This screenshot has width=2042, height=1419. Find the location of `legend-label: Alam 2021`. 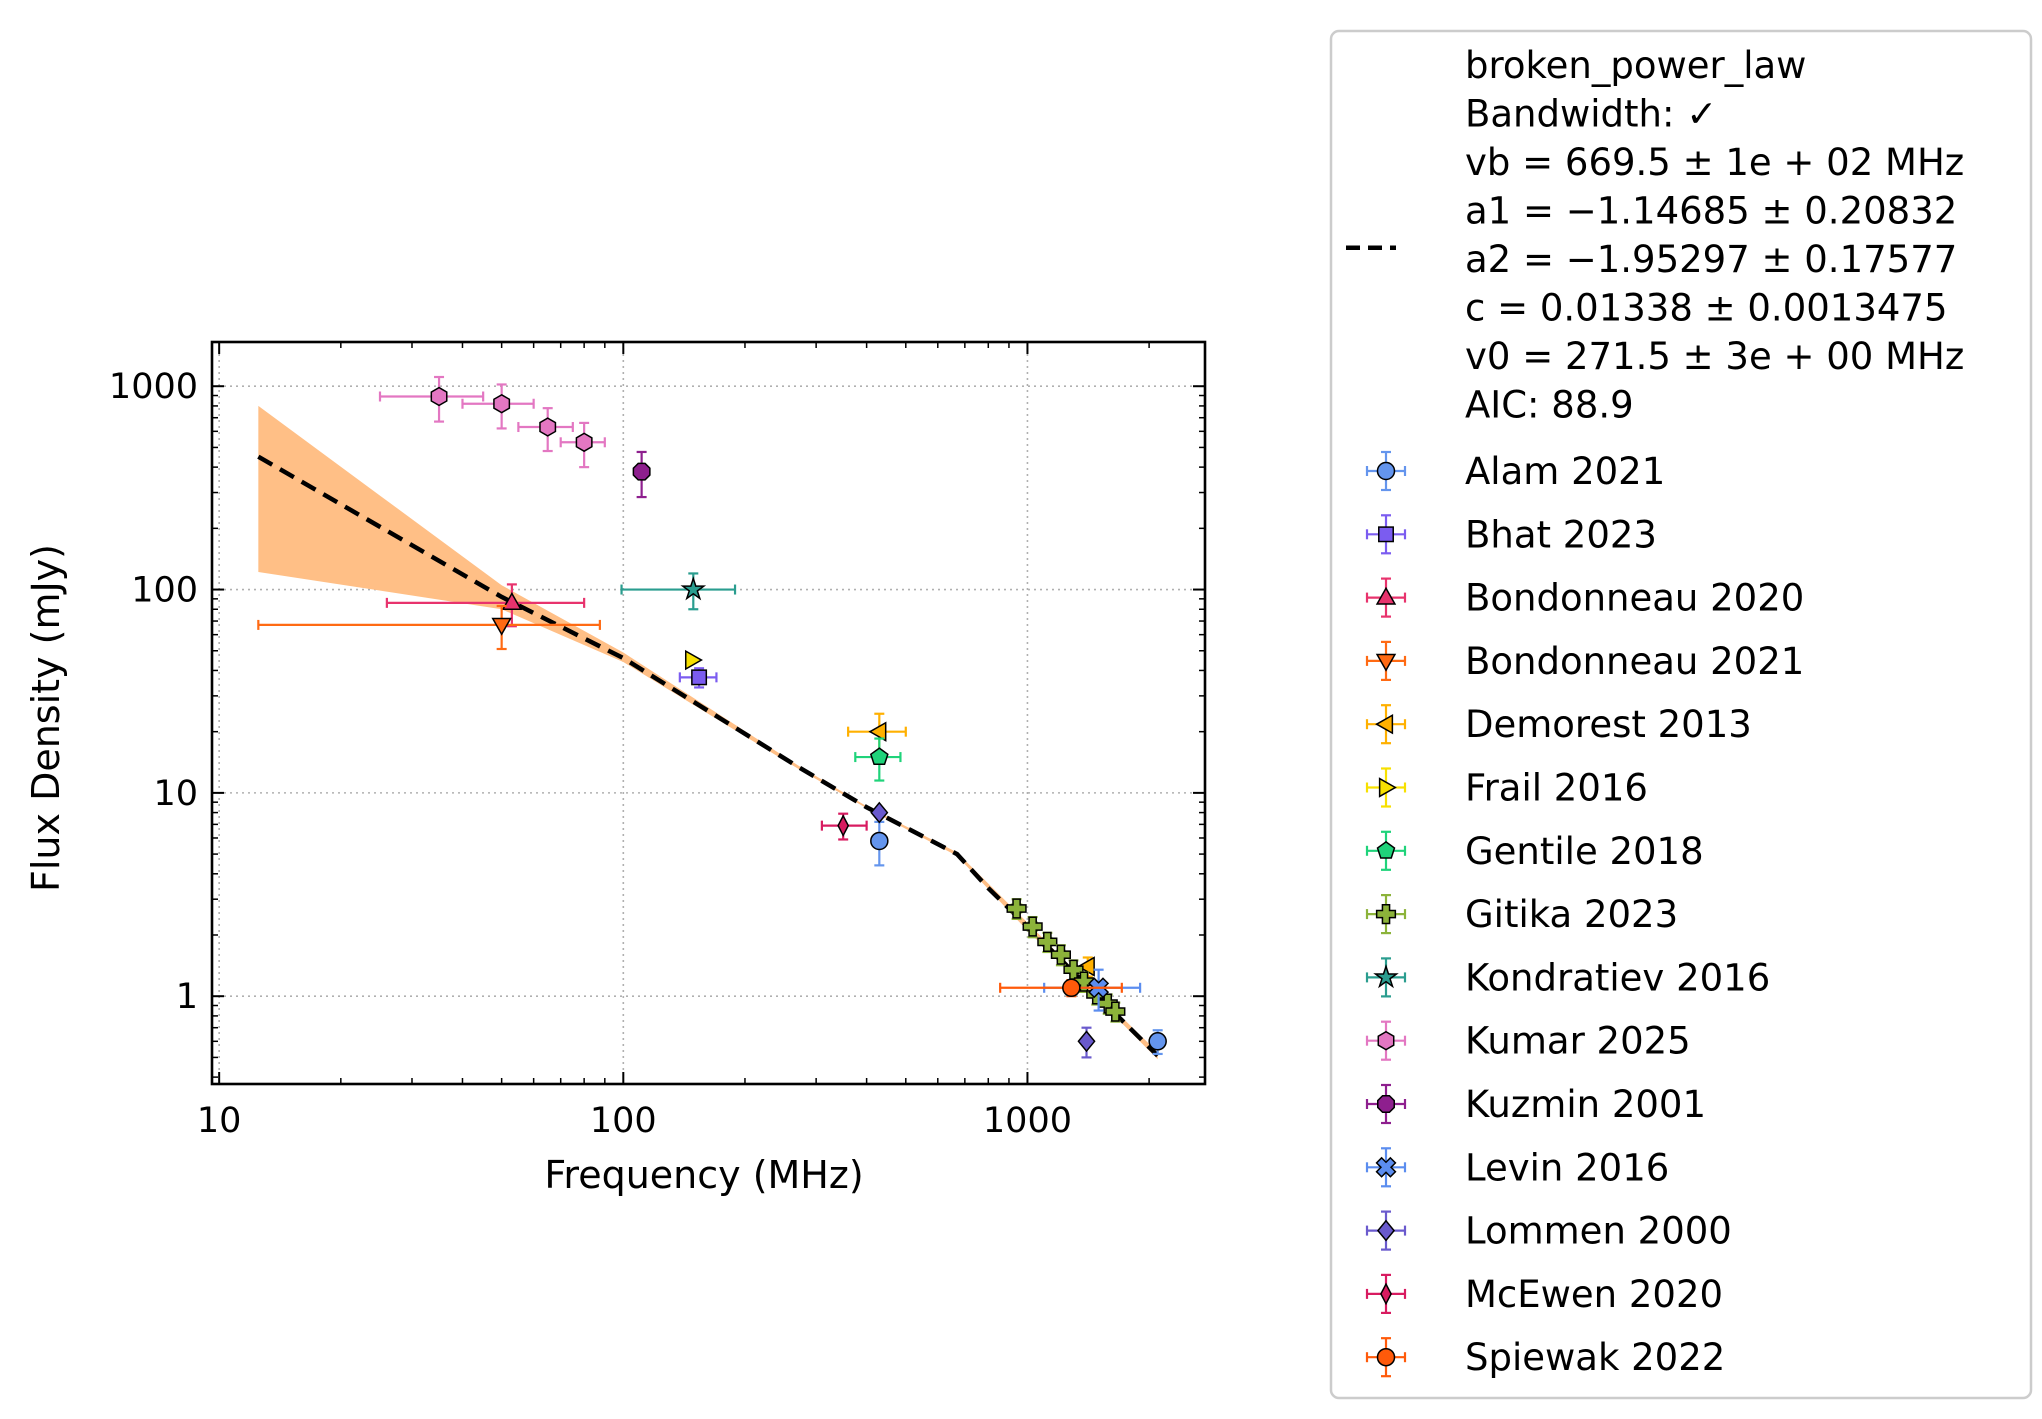

legend-label: Alam 2021 is located at coordinates (1565, 471).